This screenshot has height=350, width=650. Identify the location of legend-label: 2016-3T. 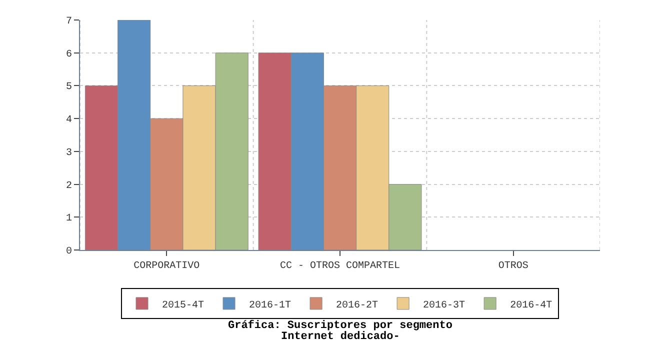
(444, 306).